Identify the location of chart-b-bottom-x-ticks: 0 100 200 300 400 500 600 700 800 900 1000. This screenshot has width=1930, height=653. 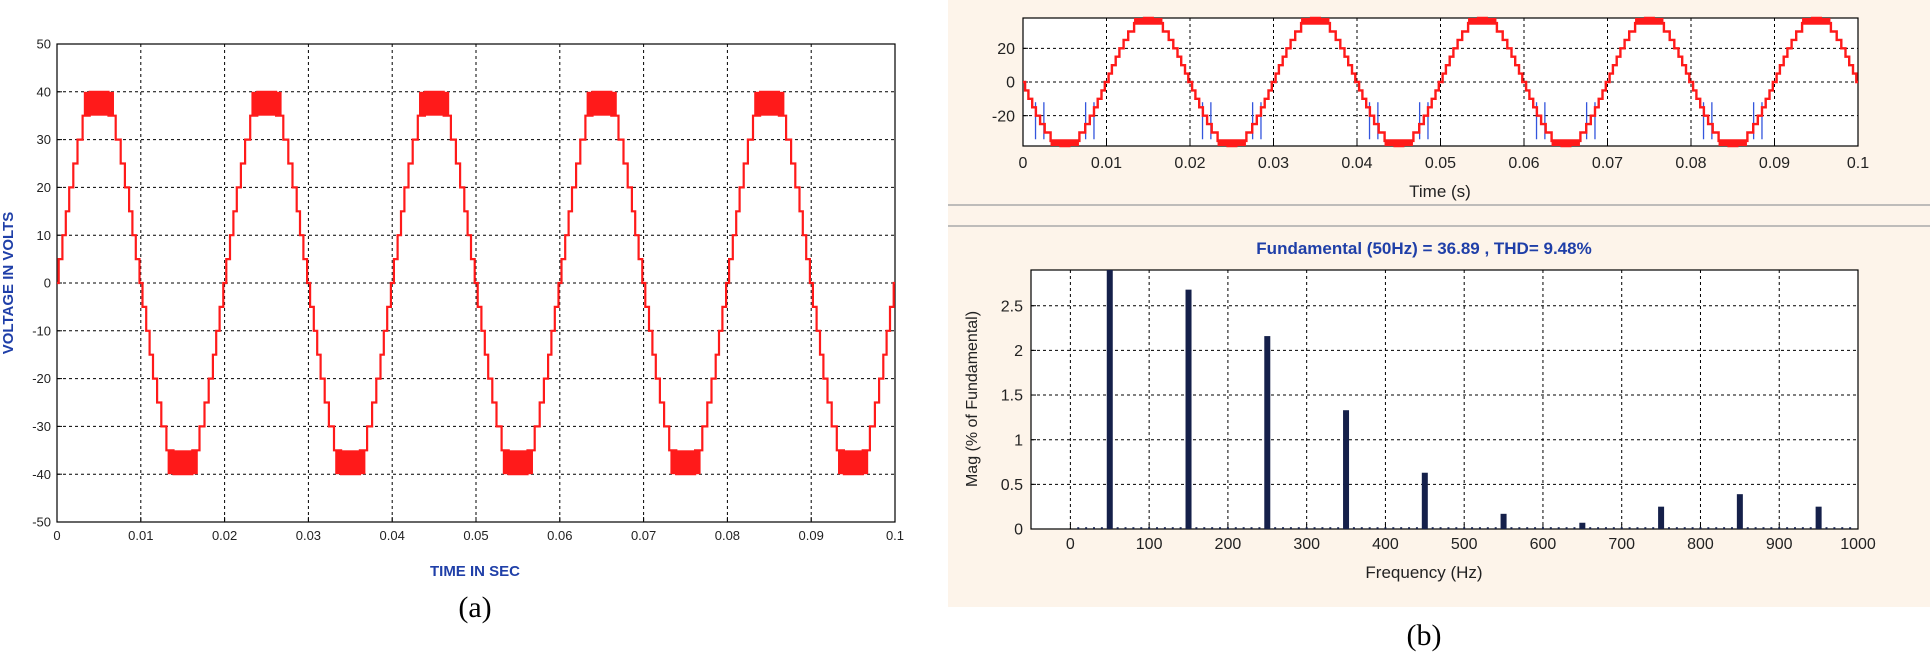
(1471, 538).